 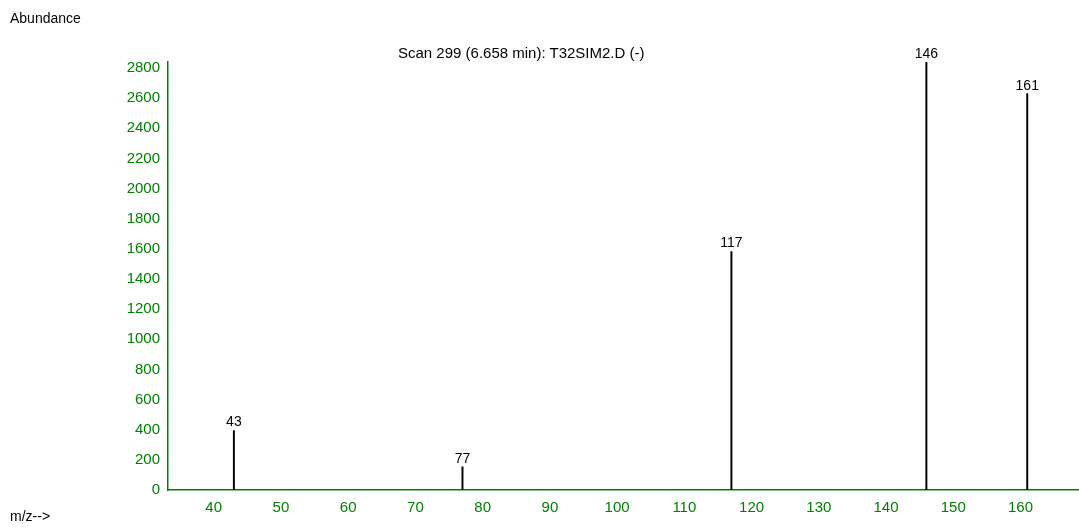 What do you see at coordinates (143, 157) in the screenshot?
I see `y-tick-label: 2200` at bounding box center [143, 157].